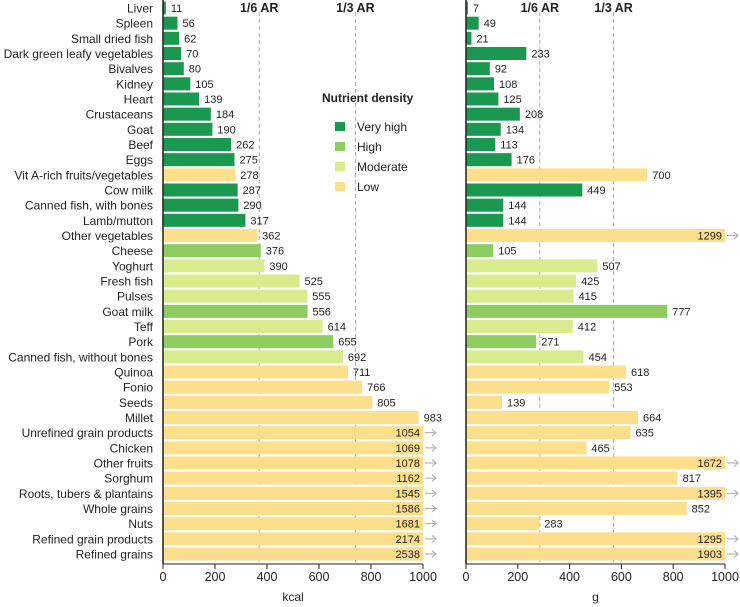  Describe the element at coordinates (587, 328) in the screenshot. I see `data-label: 412` at that location.